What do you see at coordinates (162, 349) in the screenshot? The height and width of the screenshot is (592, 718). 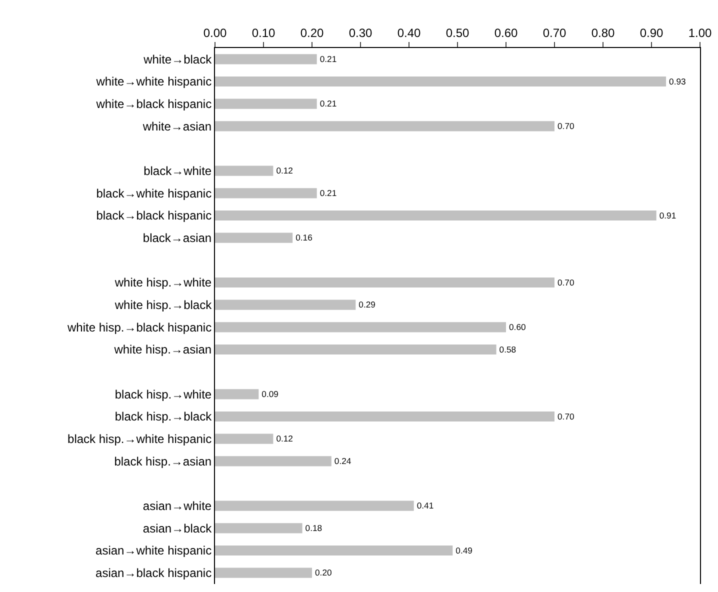 I see `y-tick-label: white hisp.→asian` at bounding box center [162, 349].